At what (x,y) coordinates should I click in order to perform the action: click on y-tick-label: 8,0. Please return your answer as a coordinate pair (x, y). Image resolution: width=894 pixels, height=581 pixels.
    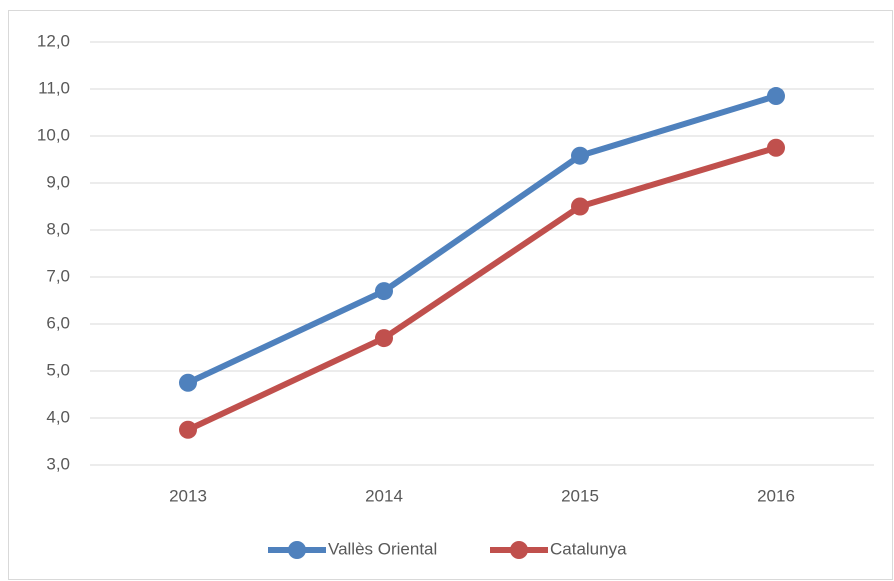
    Looking at the image, I should click on (58, 228).